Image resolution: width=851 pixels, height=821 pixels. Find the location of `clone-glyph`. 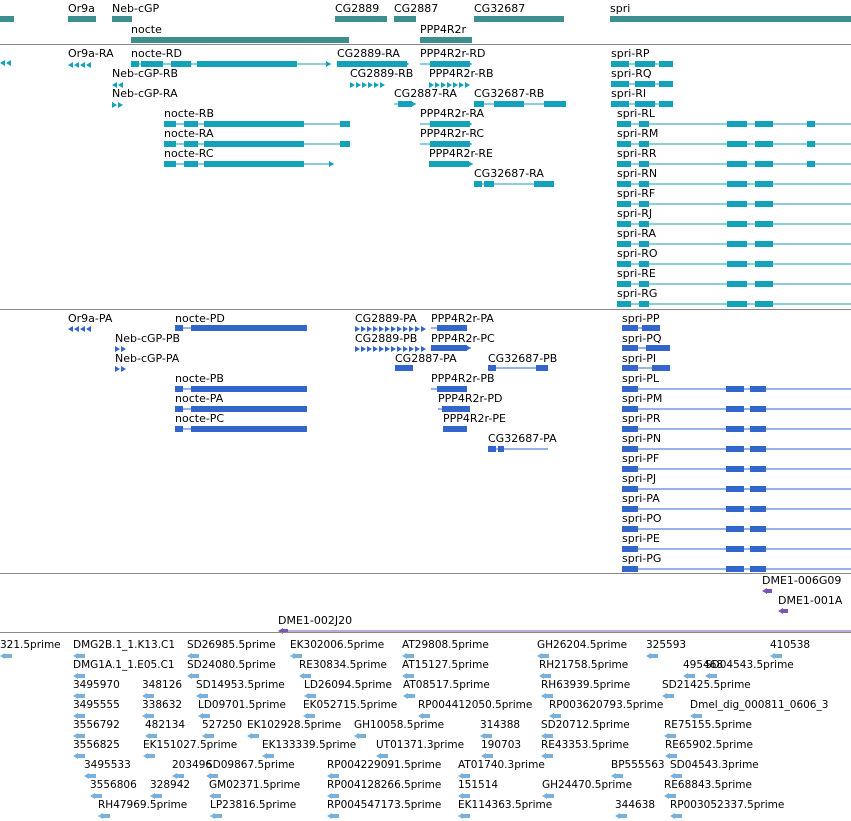

clone-glyph is located at coordinates (767, 591).